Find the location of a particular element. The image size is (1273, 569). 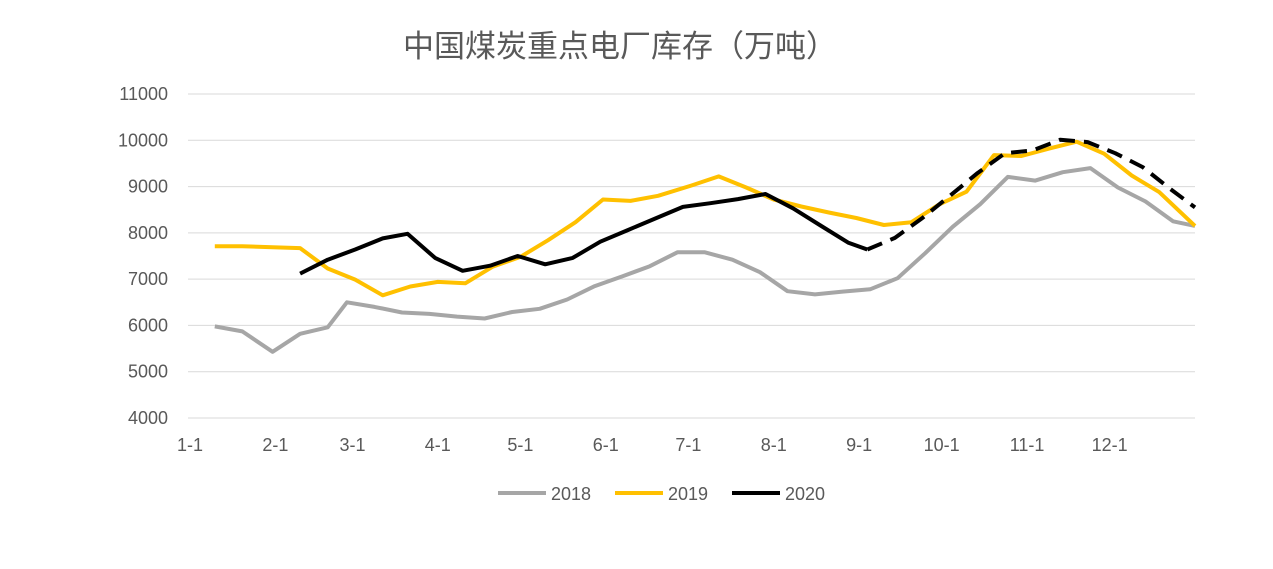

series-line-2020 is located at coordinates (583, 234).